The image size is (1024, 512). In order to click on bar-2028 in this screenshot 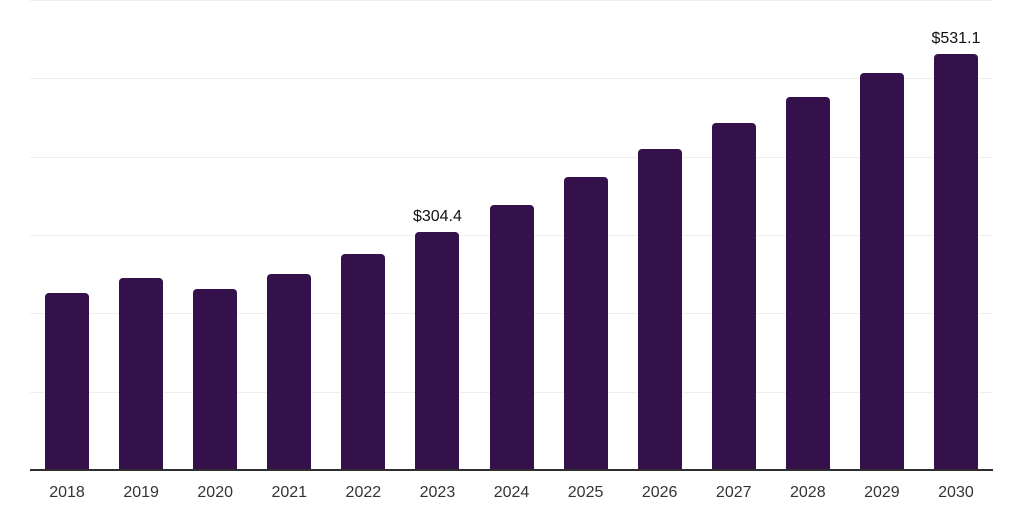, I will do `click(807, 283)`.